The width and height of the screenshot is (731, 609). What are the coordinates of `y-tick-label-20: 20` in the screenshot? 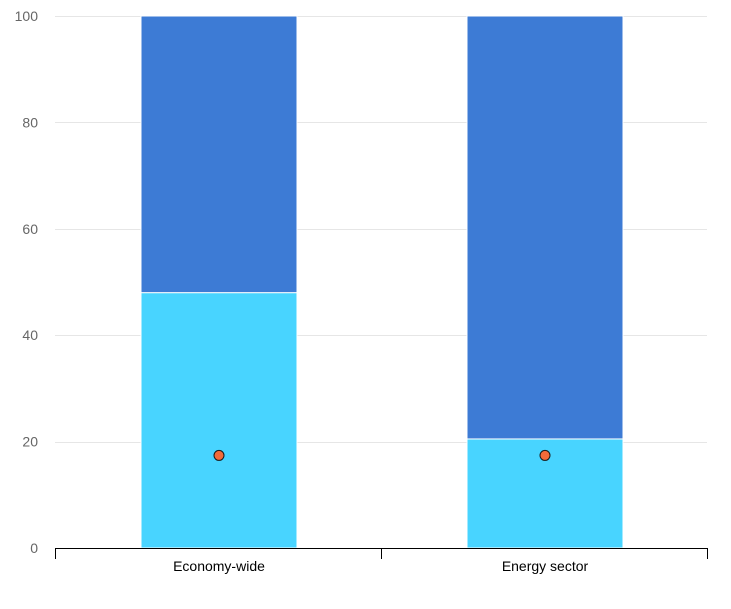 It's located at (30, 442).